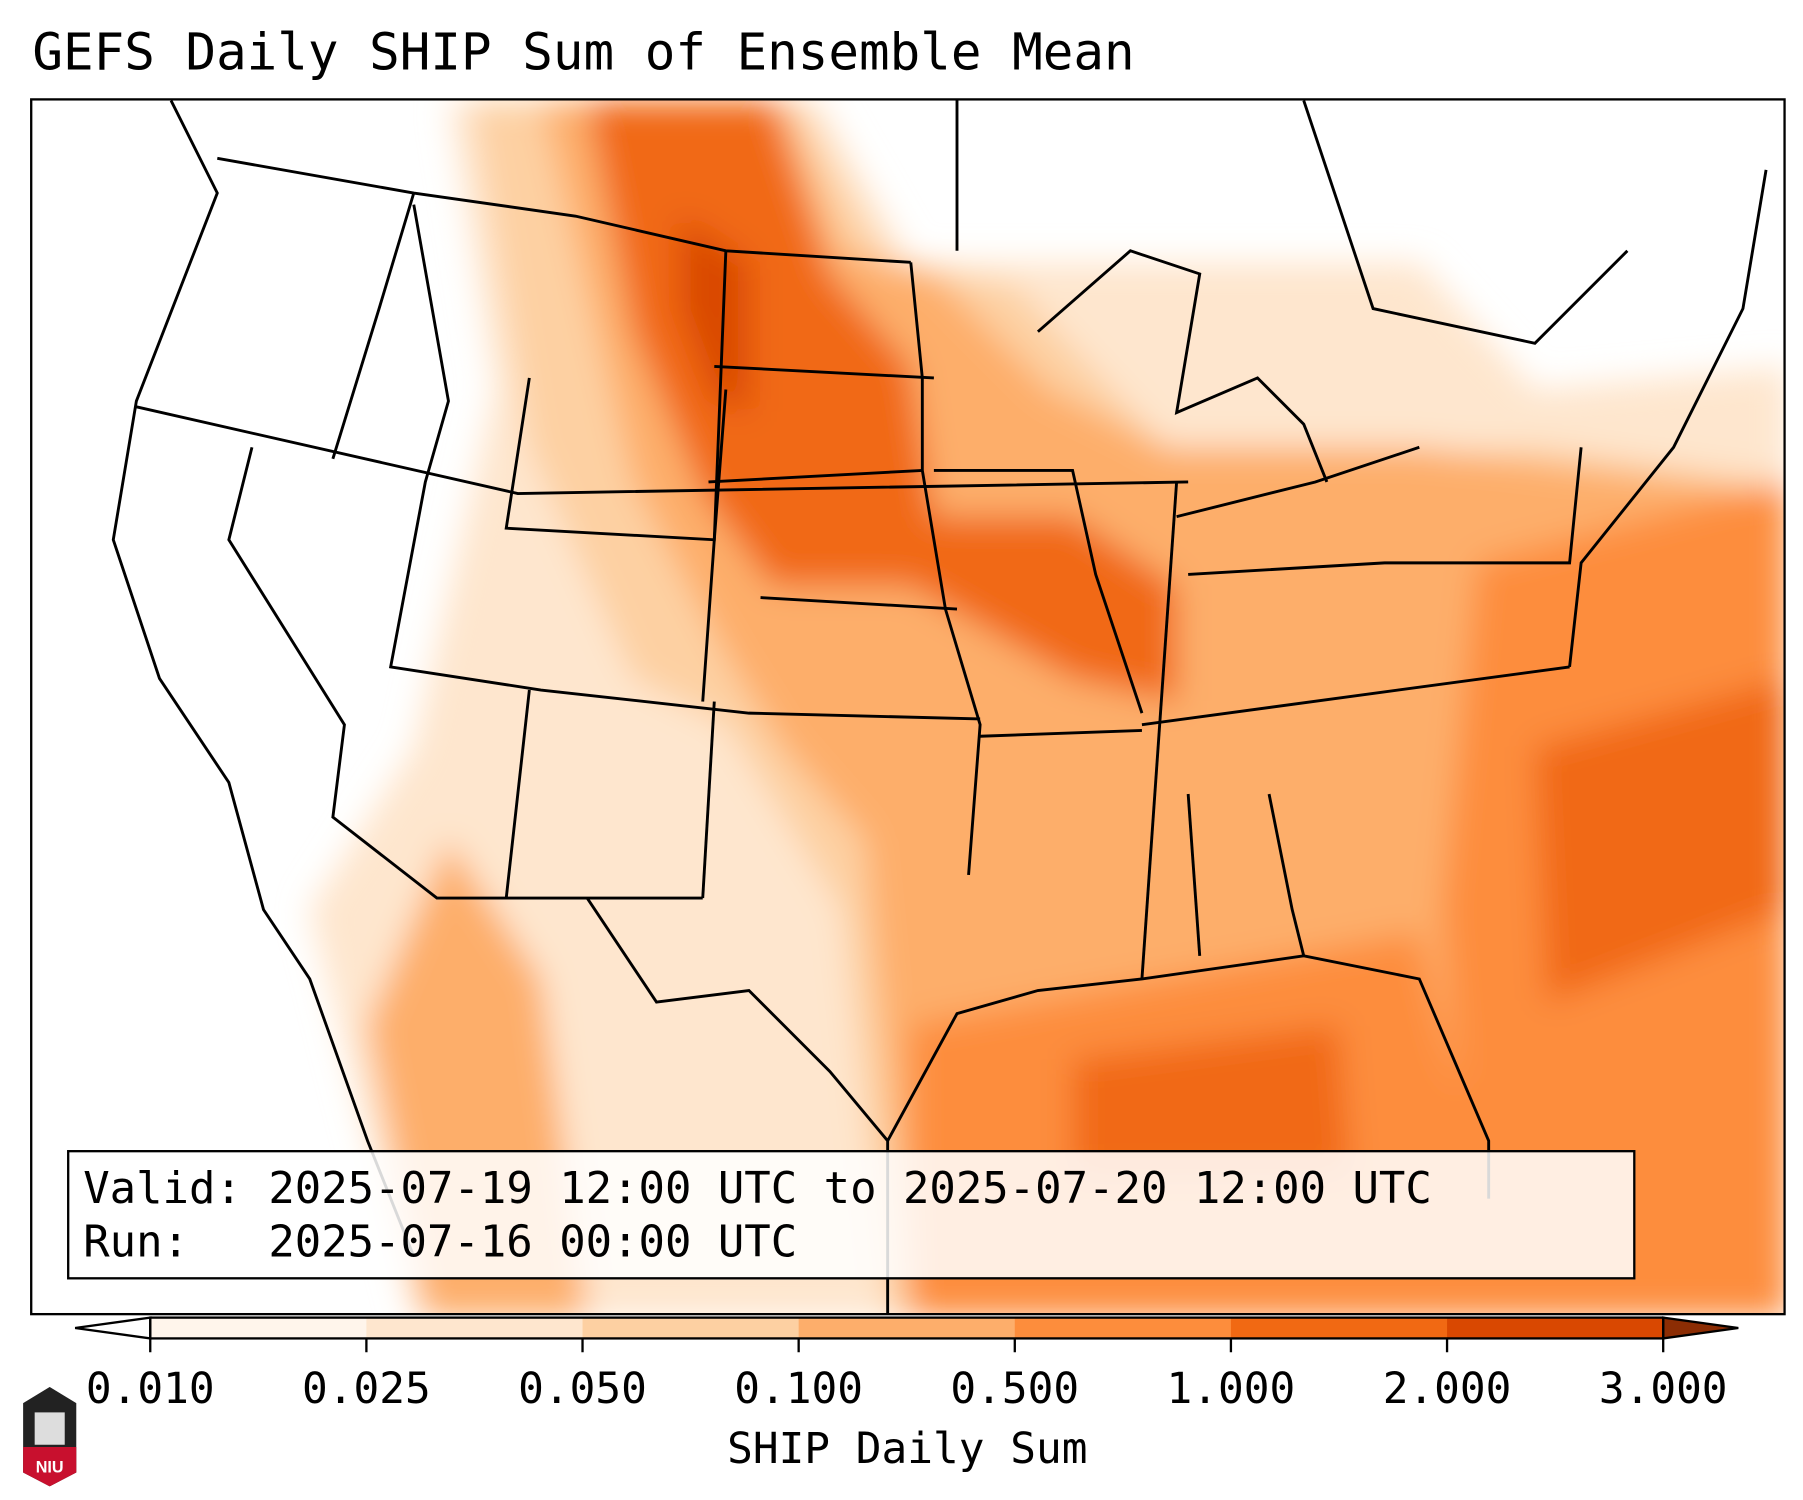 The width and height of the screenshot is (1803, 1500). Describe the element at coordinates (1015, 1388) in the screenshot. I see `colorbar-tick-label: 0.500` at that location.